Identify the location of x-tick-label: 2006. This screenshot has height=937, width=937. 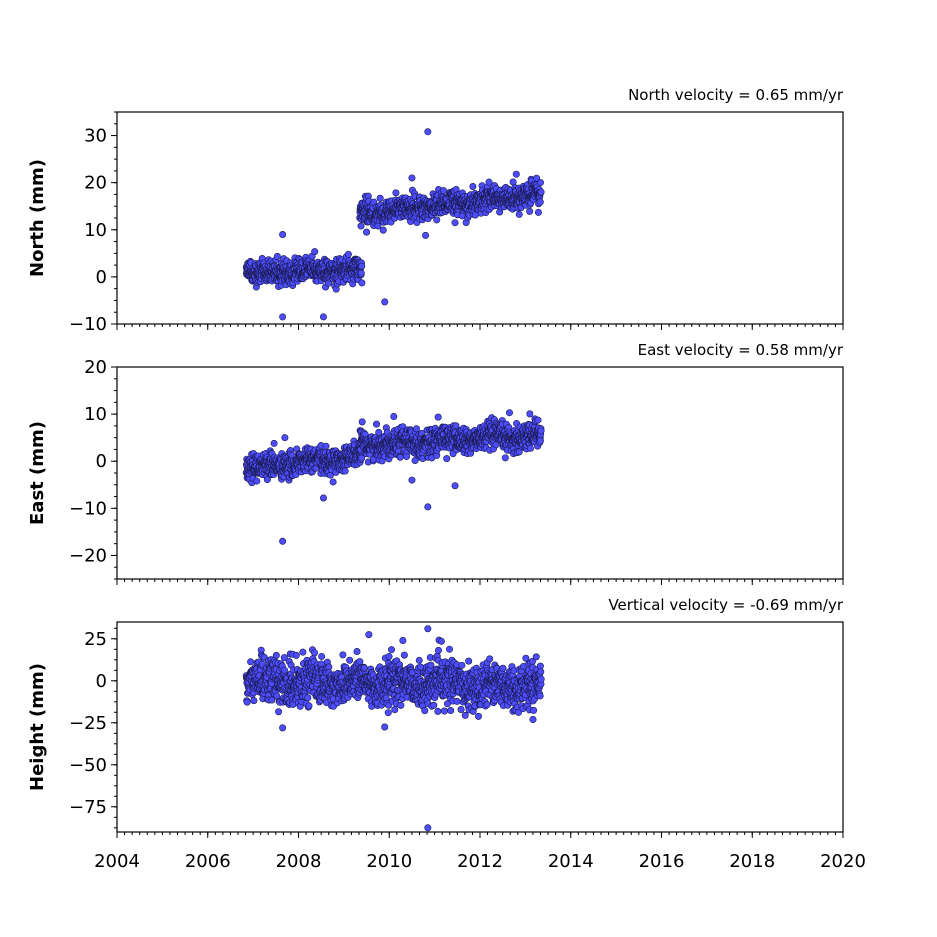
(208, 861).